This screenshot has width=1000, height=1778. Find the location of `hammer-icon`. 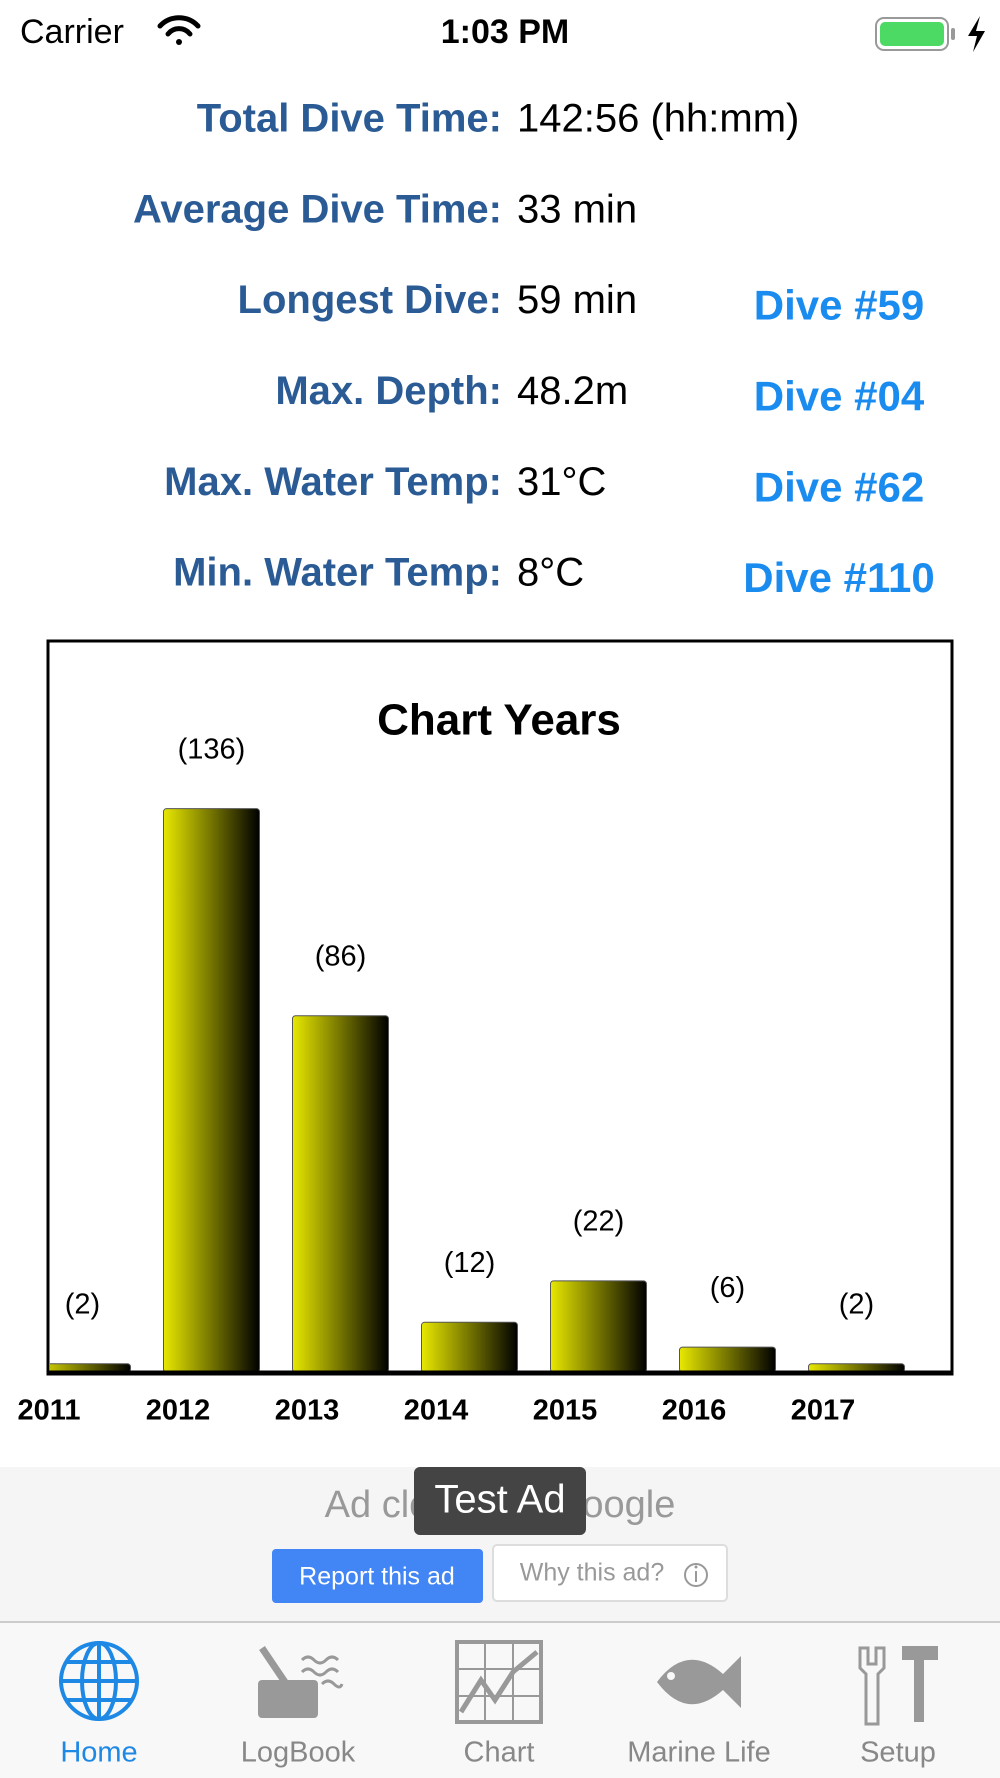

hammer-icon is located at coordinates (920, 1684).